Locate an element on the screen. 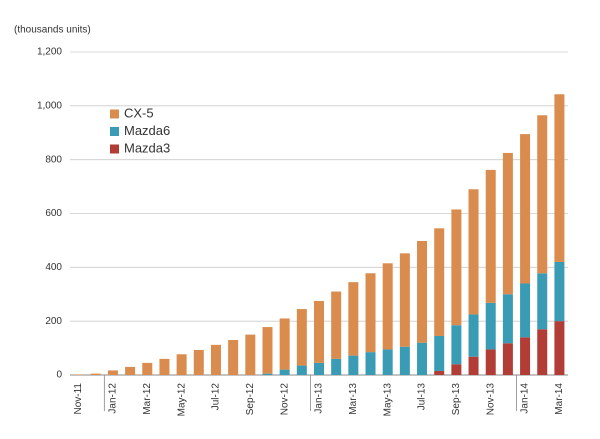  legend-label: Mazda6 is located at coordinates (147, 130).